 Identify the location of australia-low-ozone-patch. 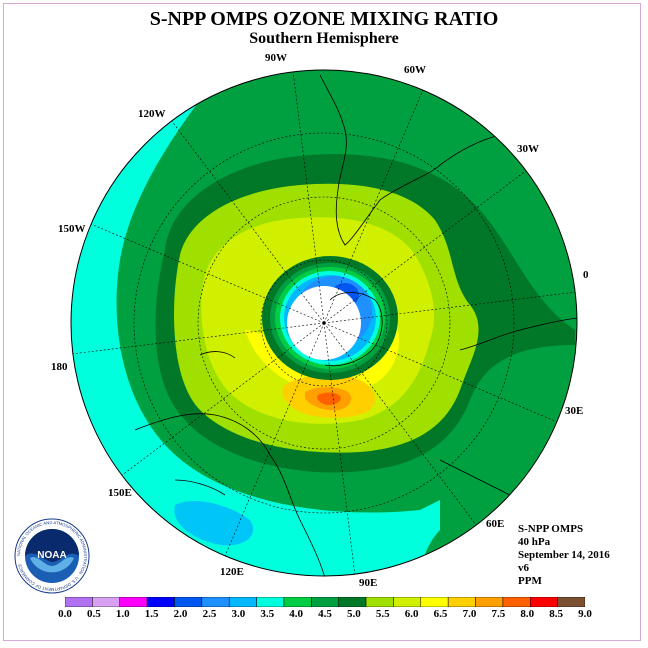
(214, 523).